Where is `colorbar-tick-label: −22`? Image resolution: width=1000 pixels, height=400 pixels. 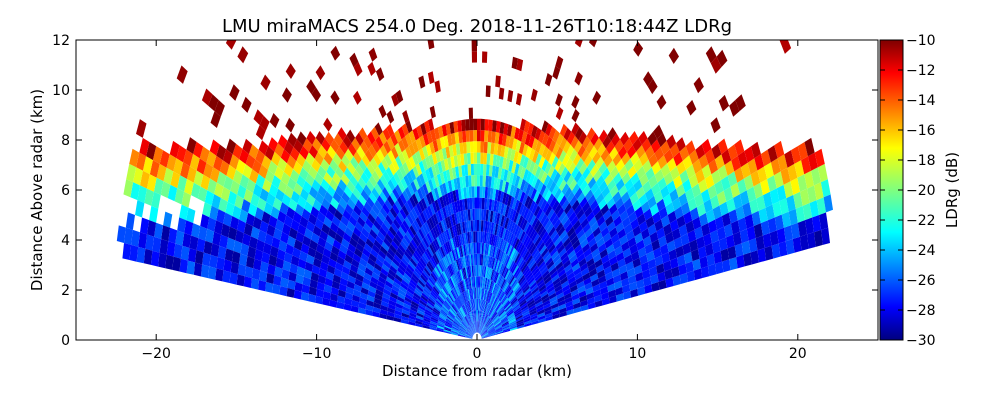
colorbar-tick-label: −22 is located at coordinates (921, 221).